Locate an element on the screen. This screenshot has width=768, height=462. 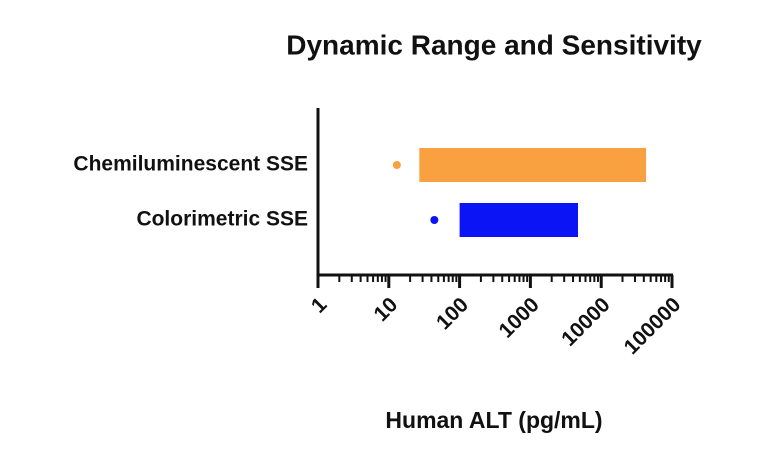
x-tick-label: 100 is located at coordinates (452, 313).